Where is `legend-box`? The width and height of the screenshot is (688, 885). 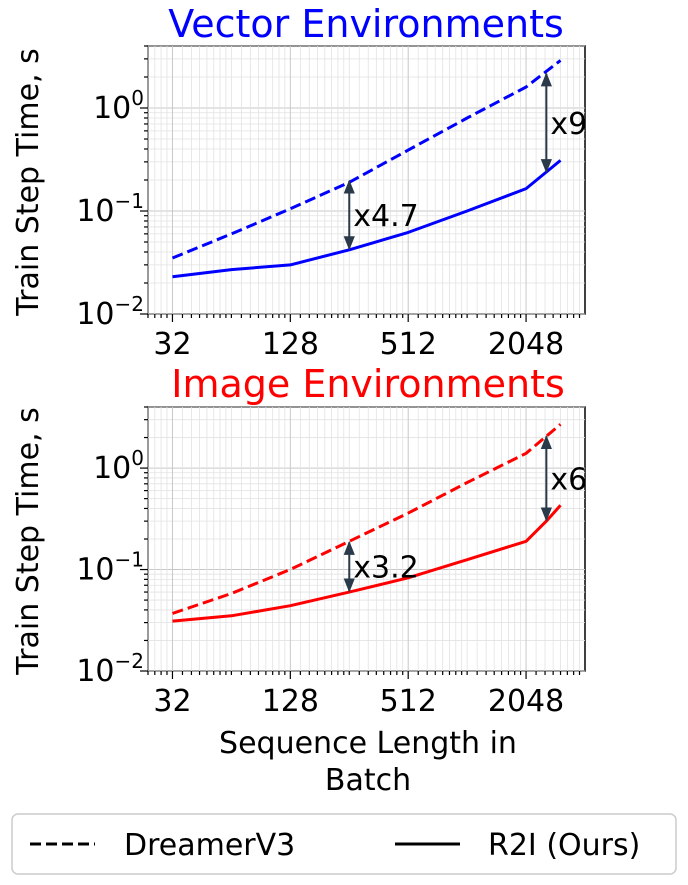 legend-box is located at coordinates (344, 844).